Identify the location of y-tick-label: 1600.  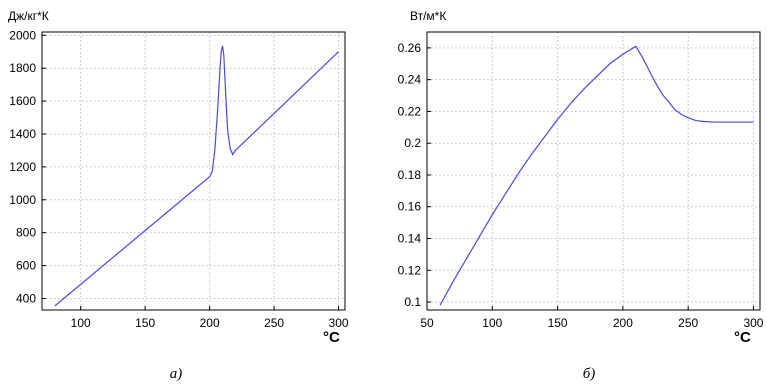
(22, 101).